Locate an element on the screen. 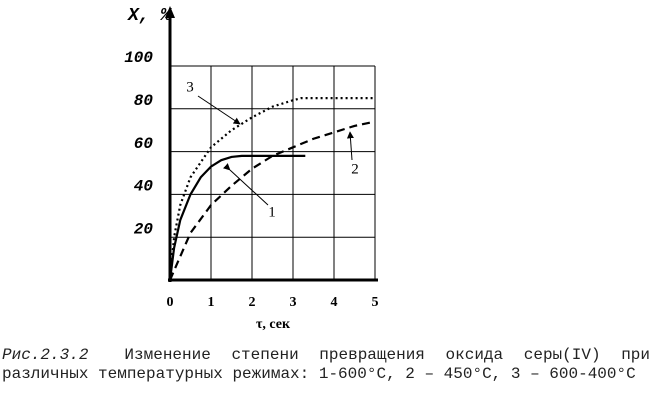  series-label: 2 is located at coordinates (355, 169).